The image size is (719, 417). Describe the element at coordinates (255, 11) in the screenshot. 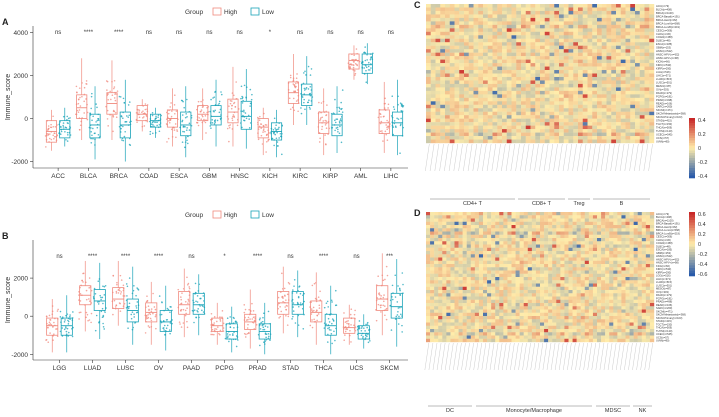

I see `legend-swatch-low` at that location.